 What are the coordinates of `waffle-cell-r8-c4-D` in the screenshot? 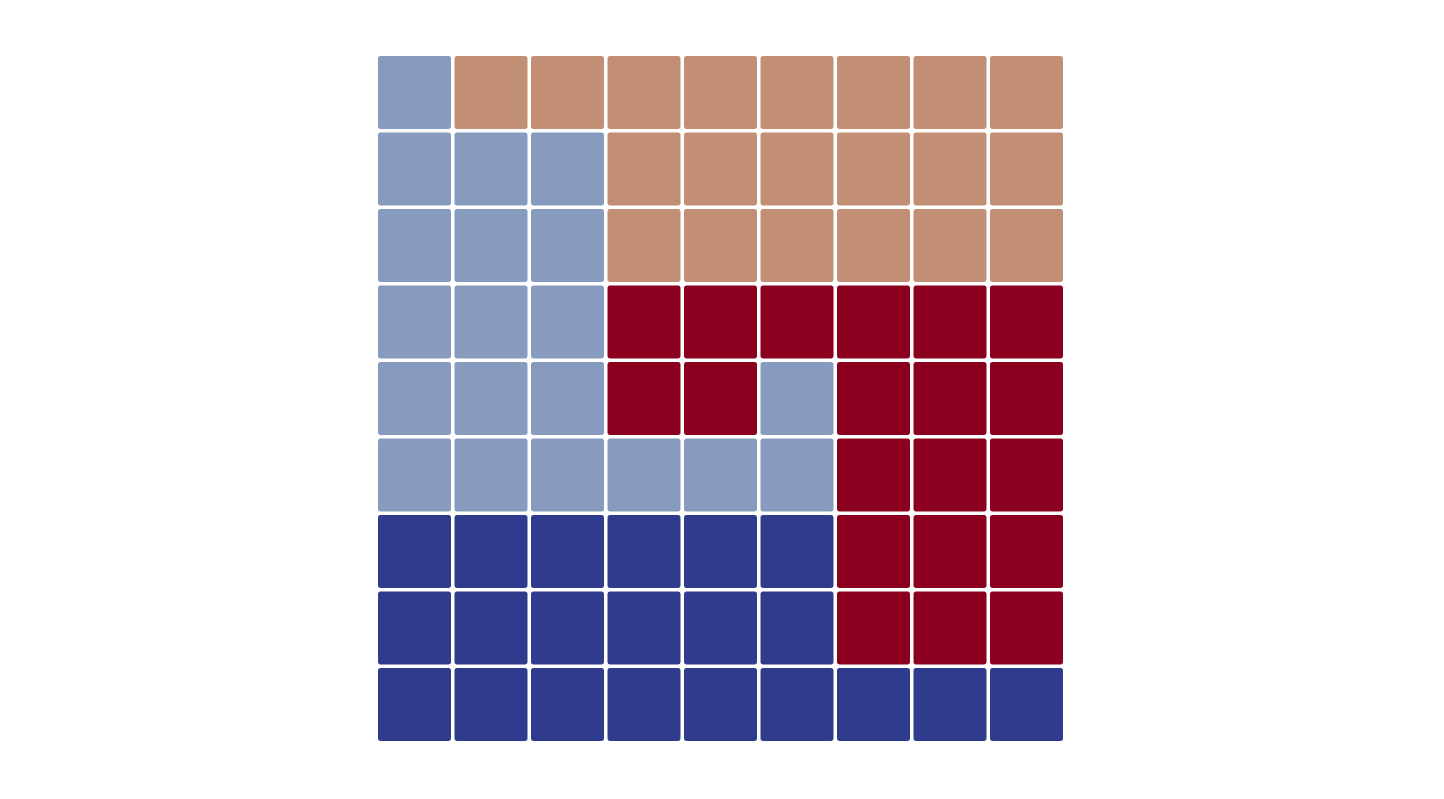 It's located at (720, 704).